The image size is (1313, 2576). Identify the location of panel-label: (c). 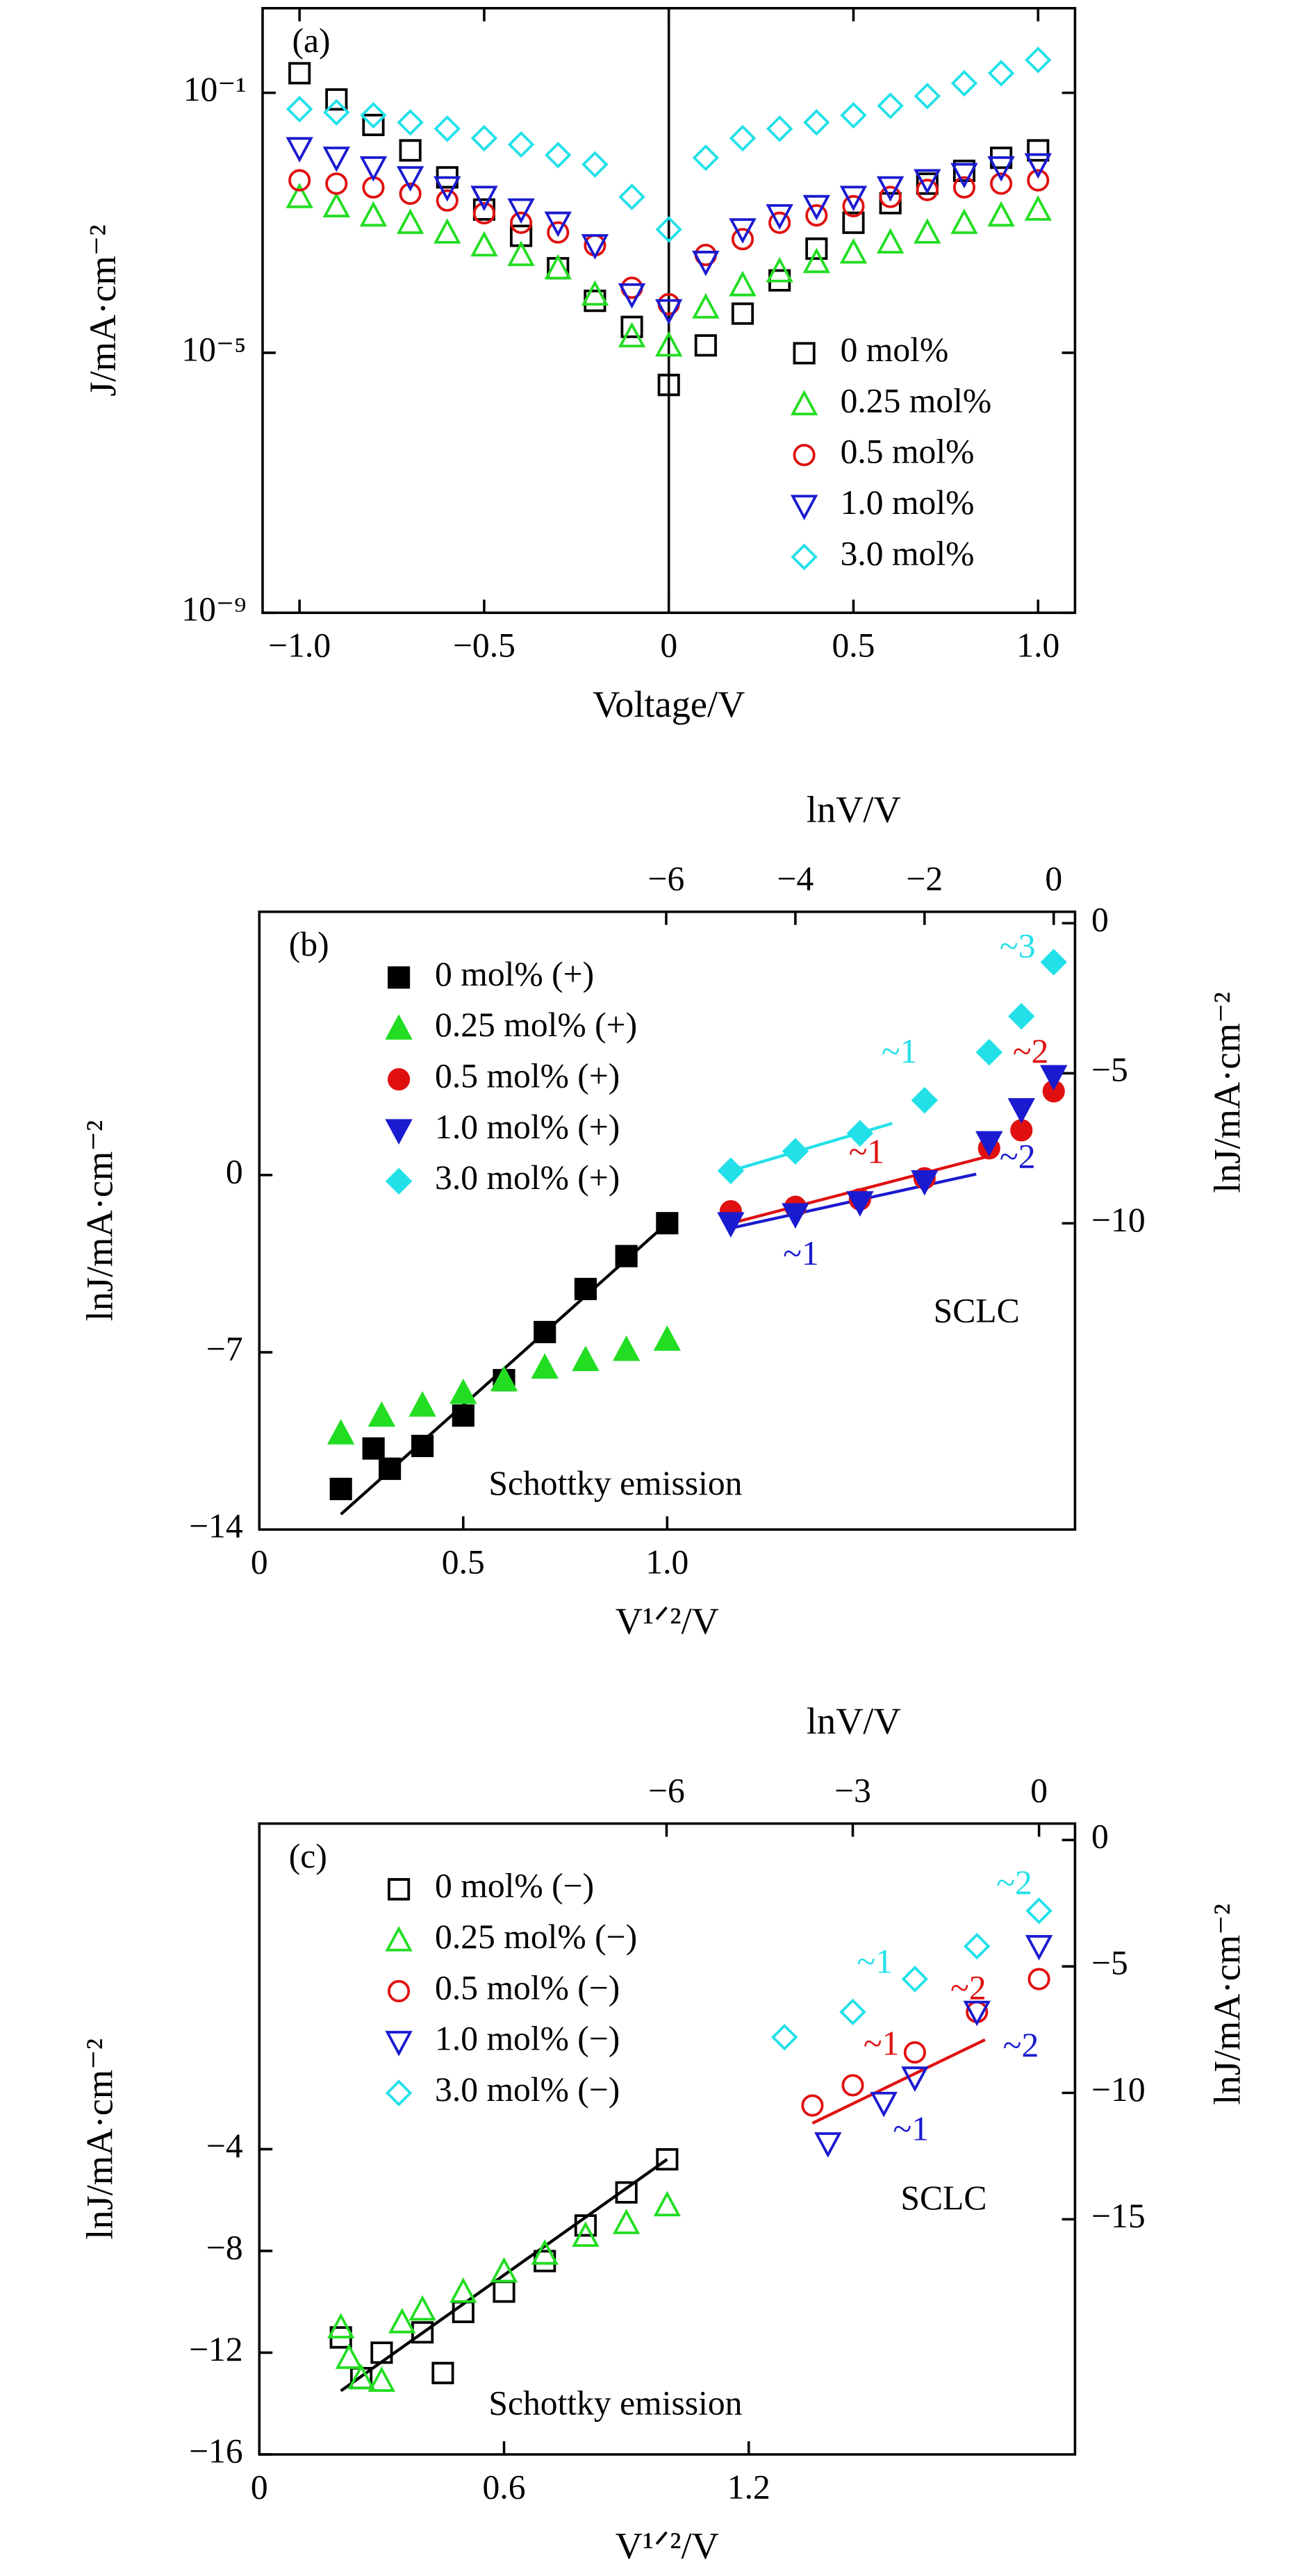
(308, 1856).